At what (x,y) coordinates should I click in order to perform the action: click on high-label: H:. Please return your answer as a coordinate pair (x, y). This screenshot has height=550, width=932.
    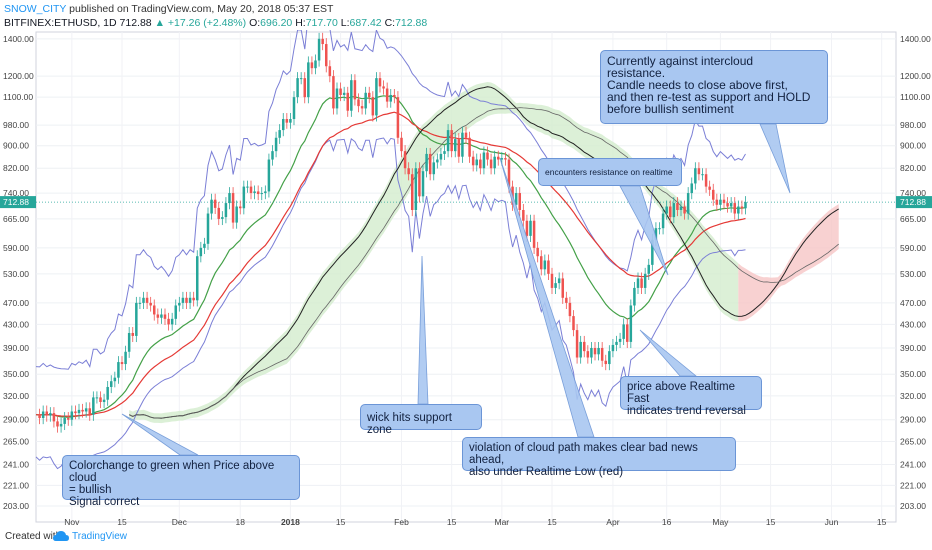
    Looking at the image, I should click on (300, 23).